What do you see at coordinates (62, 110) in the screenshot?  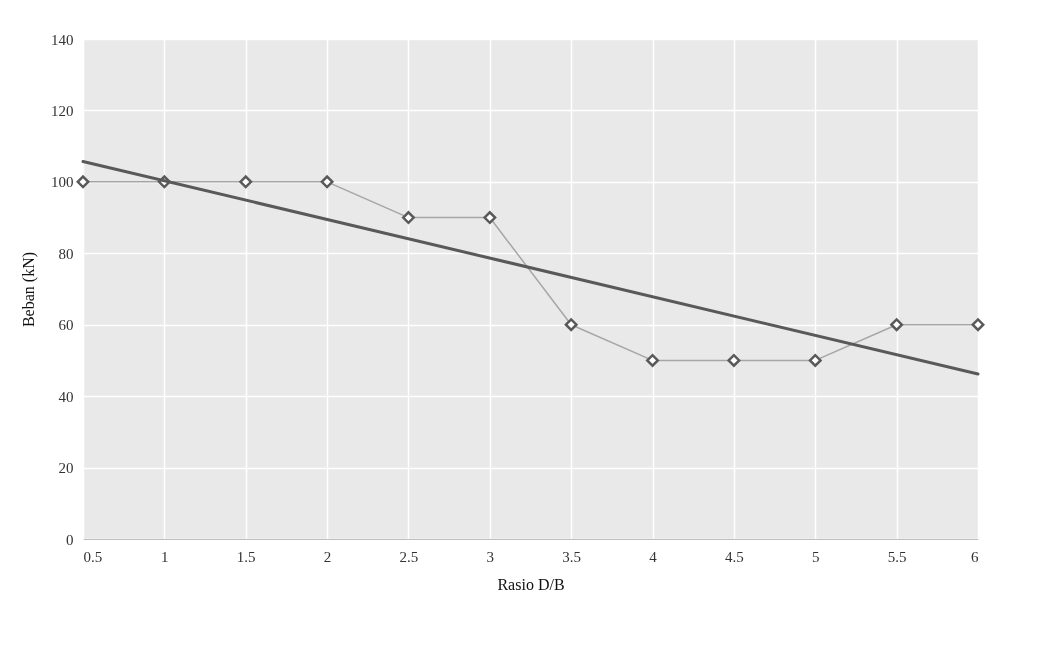 I see `y-tick-label: 120` at bounding box center [62, 110].